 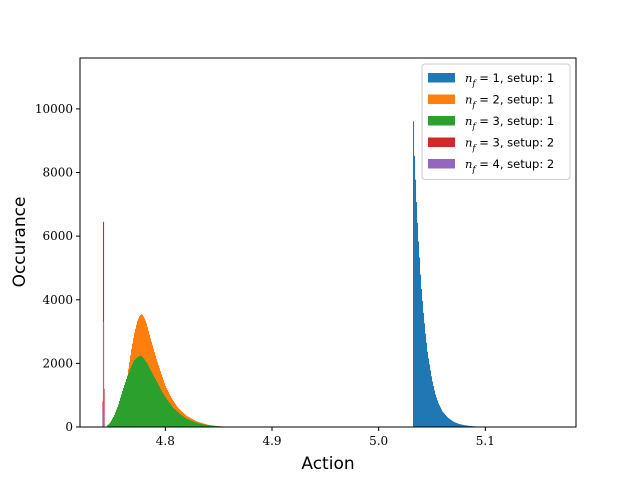 What do you see at coordinates (509, 123) in the screenshot?
I see `legend-entry-label: nf = 3, setup: 1` at bounding box center [509, 123].